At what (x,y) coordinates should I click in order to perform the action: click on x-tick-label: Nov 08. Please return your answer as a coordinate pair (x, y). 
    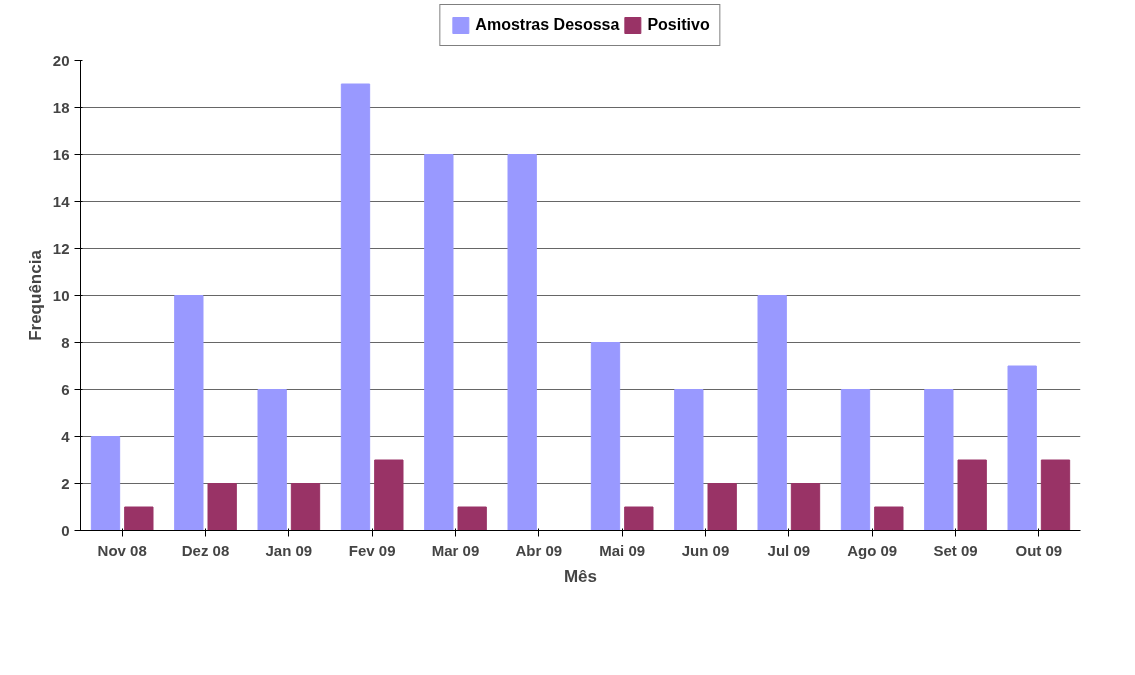
    Looking at the image, I should click on (122, 550).